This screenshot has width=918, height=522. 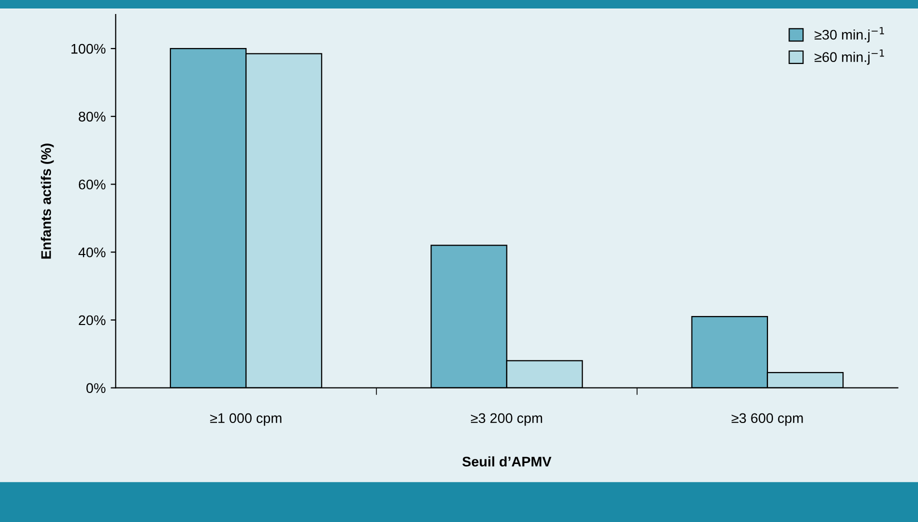 I want to click on y-axis-title: Enfants actifs (%), so click(x=47, y=201).